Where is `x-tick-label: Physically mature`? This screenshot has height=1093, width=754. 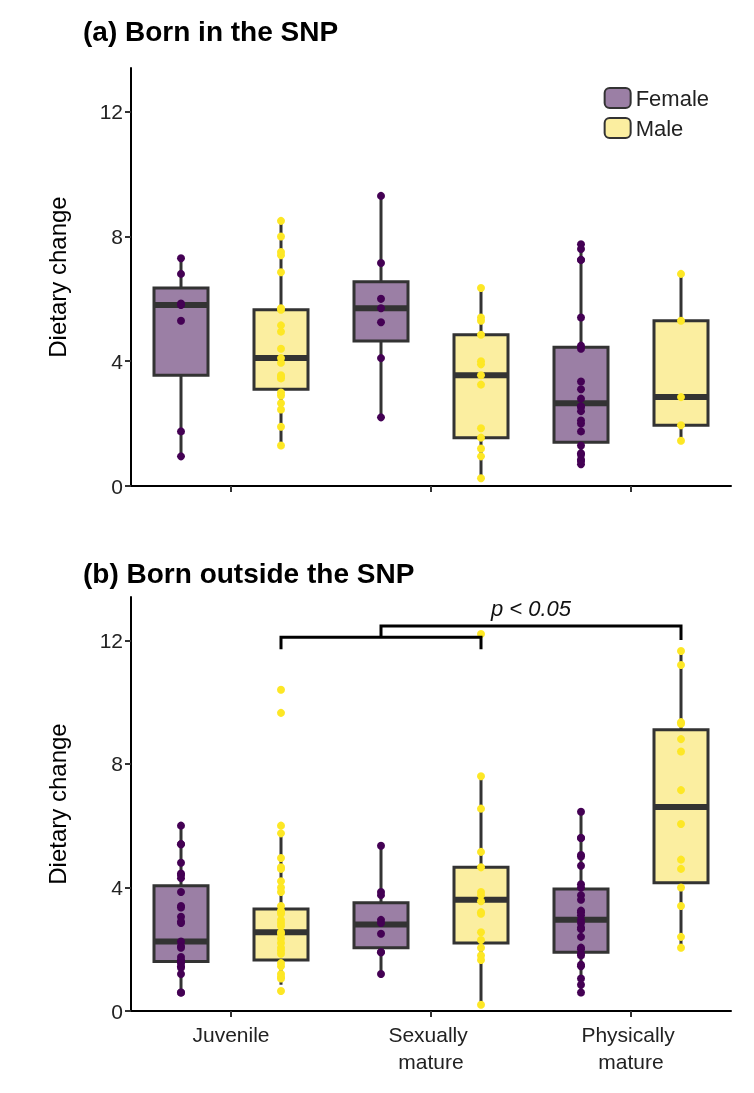
x-tick-label: Physically mature is located at coordinates (631, 1048).